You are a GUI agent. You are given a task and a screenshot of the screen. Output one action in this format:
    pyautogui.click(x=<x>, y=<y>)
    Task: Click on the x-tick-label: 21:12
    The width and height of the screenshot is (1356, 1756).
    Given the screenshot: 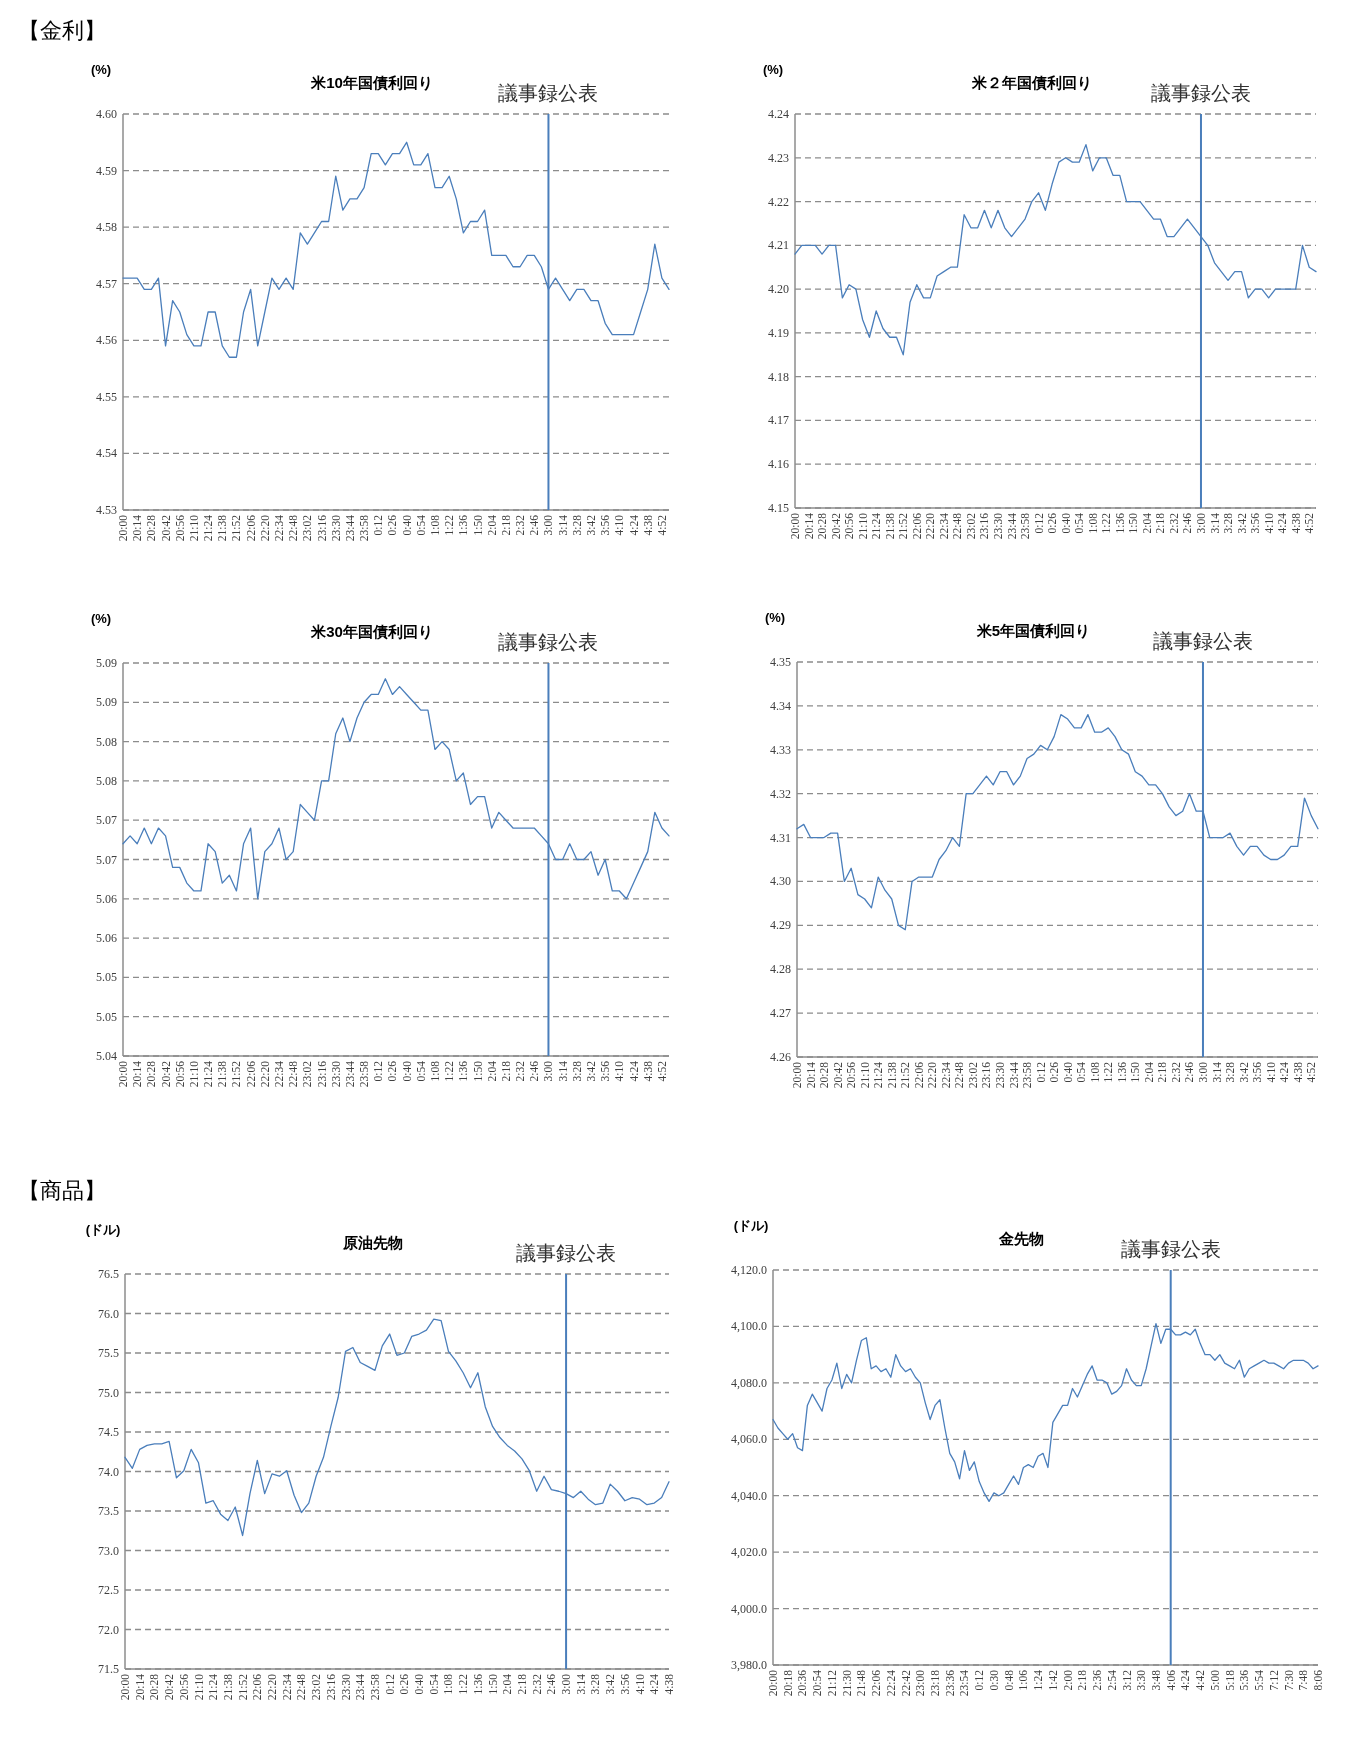 What is the action you would take?
    pyautogui.click(x=831, y=1683)
    